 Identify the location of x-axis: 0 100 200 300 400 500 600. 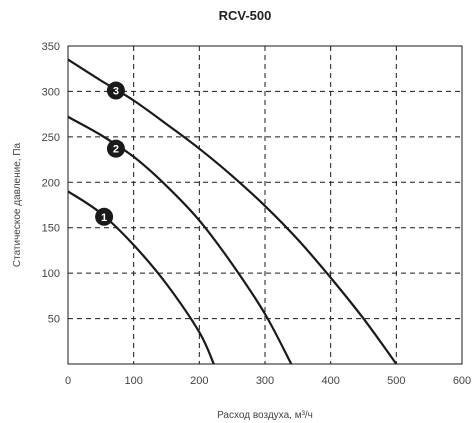
(268, 381).